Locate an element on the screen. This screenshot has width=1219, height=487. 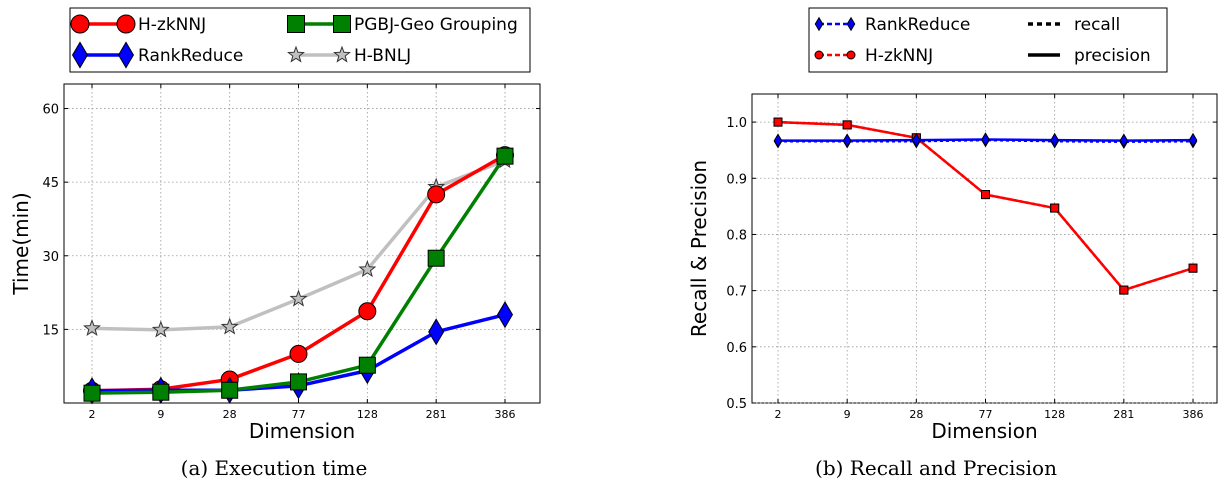
legend-label-pgbj-geo-grouping: PGBJ-Geo Grouping is located at coordinates (436, 25).